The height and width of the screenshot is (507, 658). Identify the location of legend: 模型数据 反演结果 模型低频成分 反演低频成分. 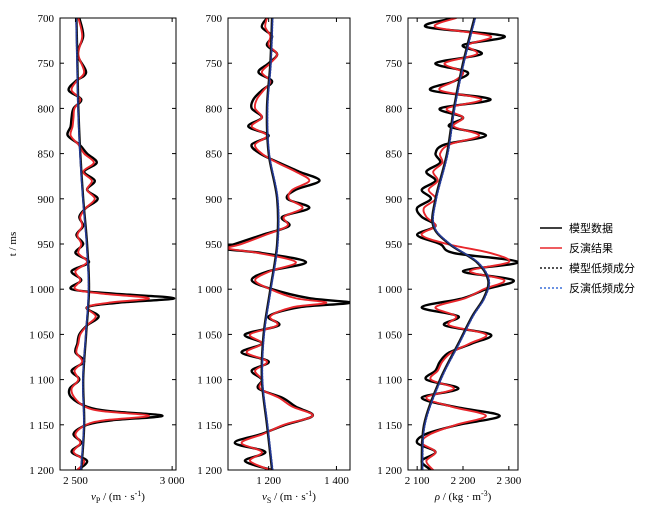
(587, 258).